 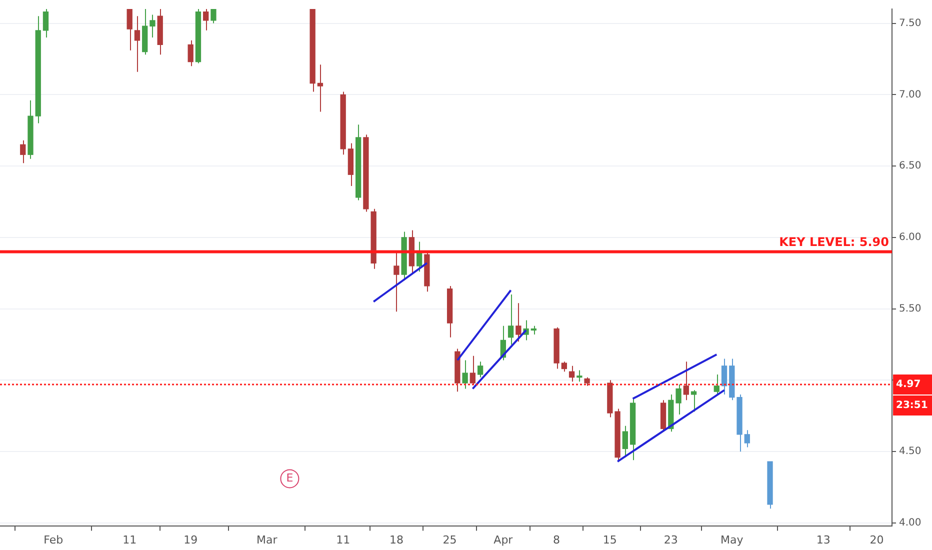 I want to click on ref-line-label: KEY LEVEL: 5.90, so click(x=834, y=241).